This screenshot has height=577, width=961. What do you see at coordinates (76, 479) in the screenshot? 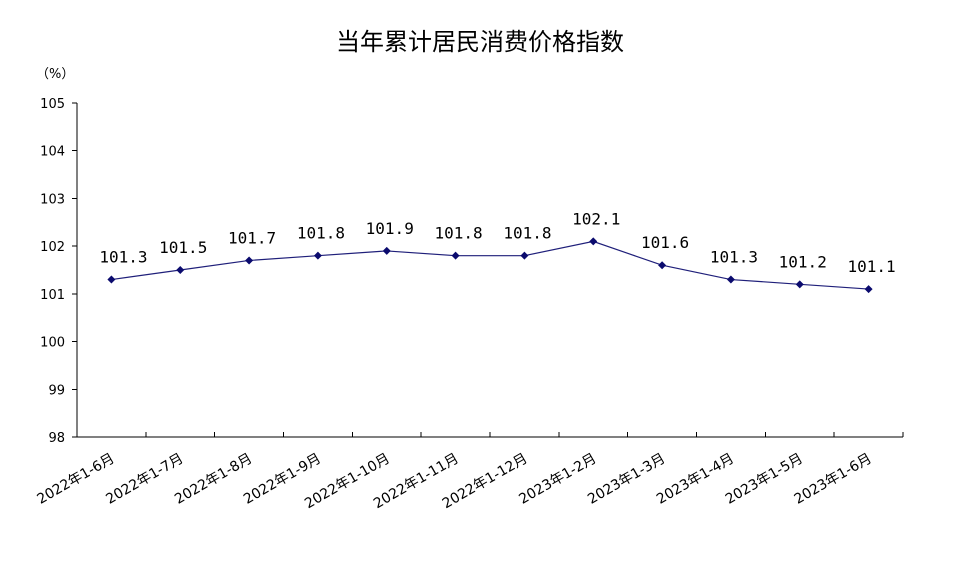
I see `x-tick-label: 2022年1-6月` at bounding box center [76, 479].